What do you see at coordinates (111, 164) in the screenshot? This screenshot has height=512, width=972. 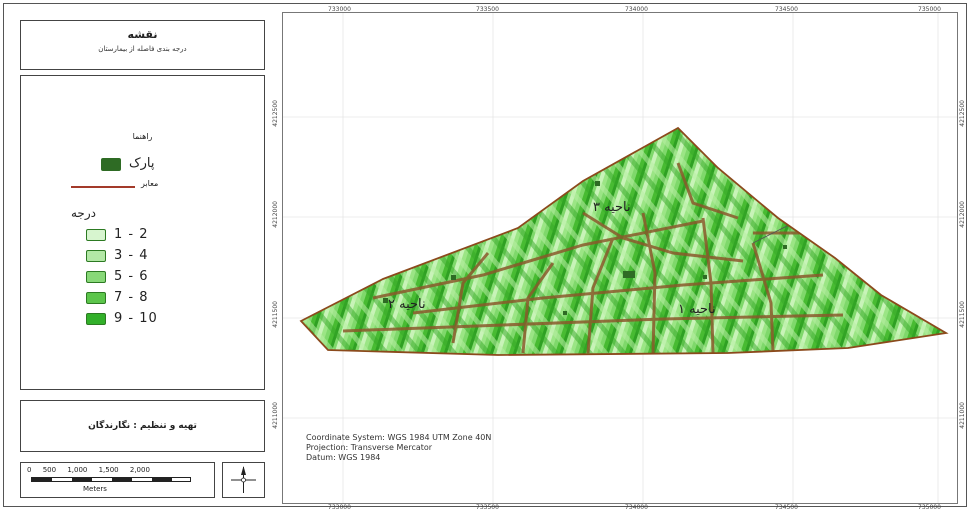 I see `park-swatch` at bounding box center [111, 164].